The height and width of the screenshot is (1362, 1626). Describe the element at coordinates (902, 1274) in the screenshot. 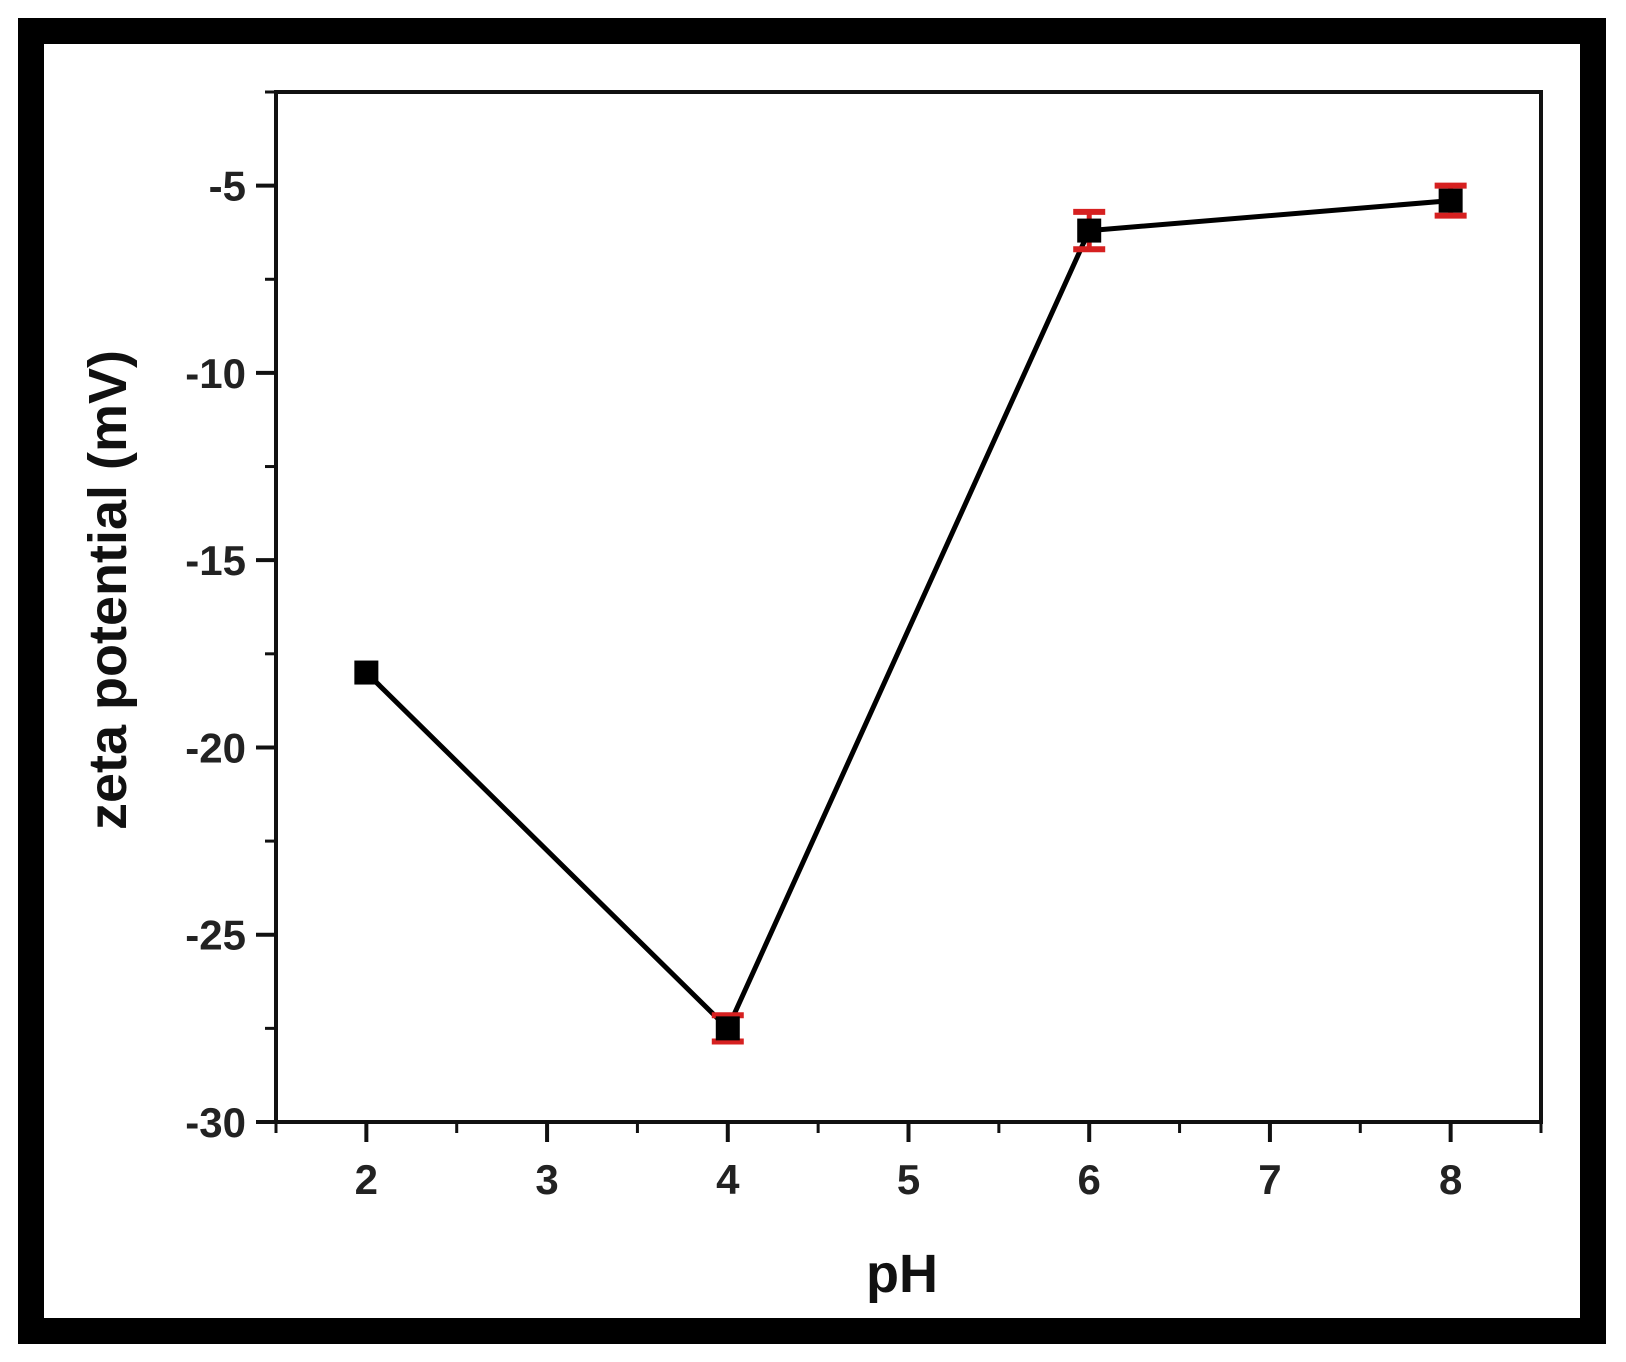

I see `x-axis-title: pH` at that location.